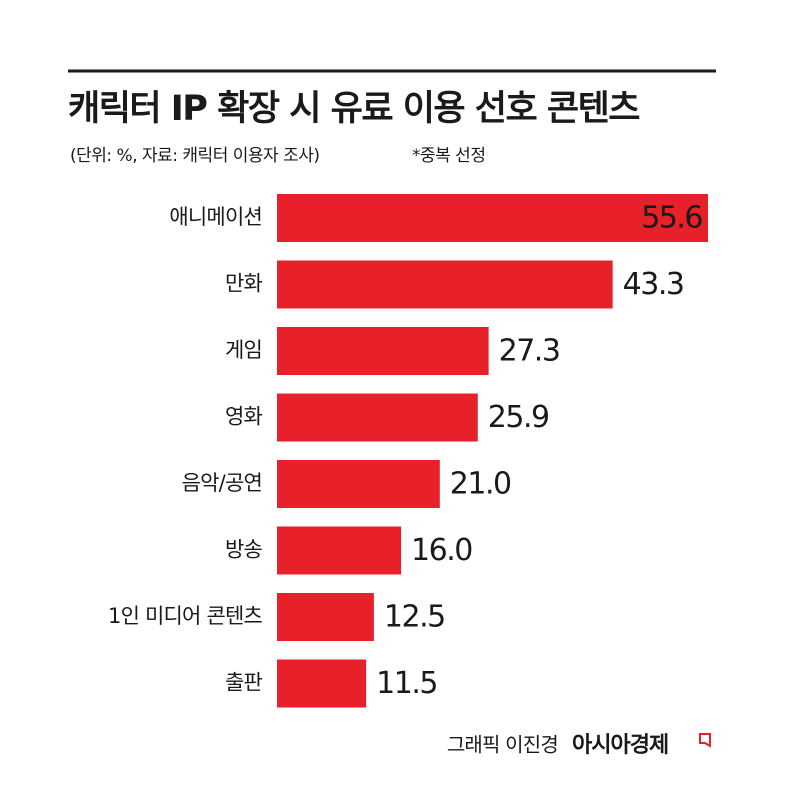 This screenshot has height=788, width=788. What do you see at coordinates (185, 616) in the screenshot?
I see `category-label: 1인 미디어 콘텐츠` at bounding box center [185, 616].